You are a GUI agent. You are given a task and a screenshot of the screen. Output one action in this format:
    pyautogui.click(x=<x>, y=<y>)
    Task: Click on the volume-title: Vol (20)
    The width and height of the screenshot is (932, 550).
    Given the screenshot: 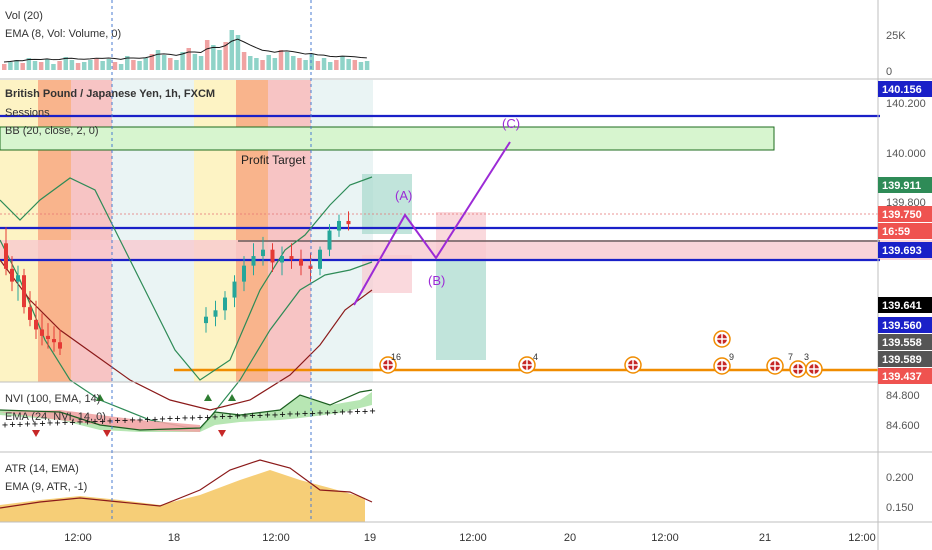 What is the action you would take?
    pyautogui.click(x=24, y=16)
    